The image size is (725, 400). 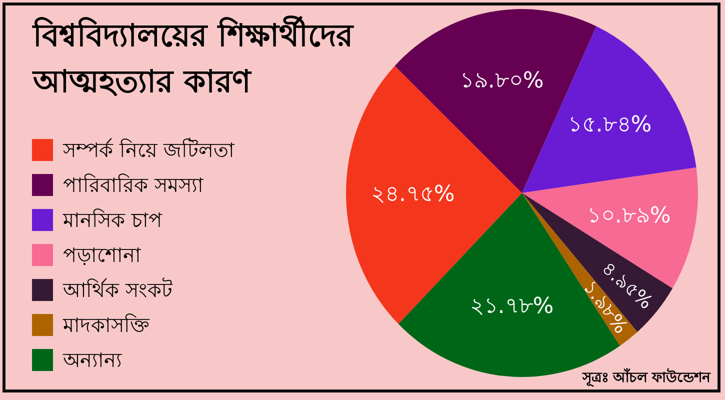 What do you see at coordinates (412, 195) in the screenshot?
I see `data-label: ২৪.৭৫%` at bounding box center [412, 195].